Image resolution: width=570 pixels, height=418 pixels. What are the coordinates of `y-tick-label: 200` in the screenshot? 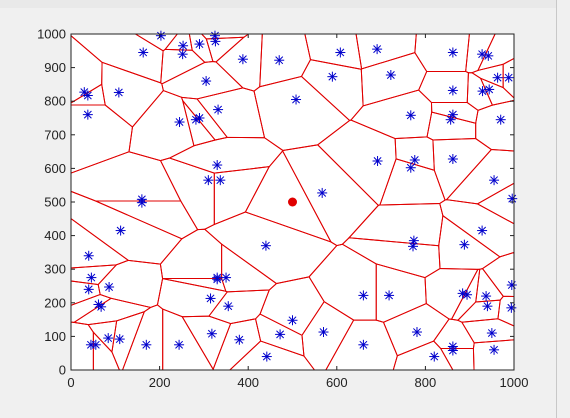 It's located at (55, 302).